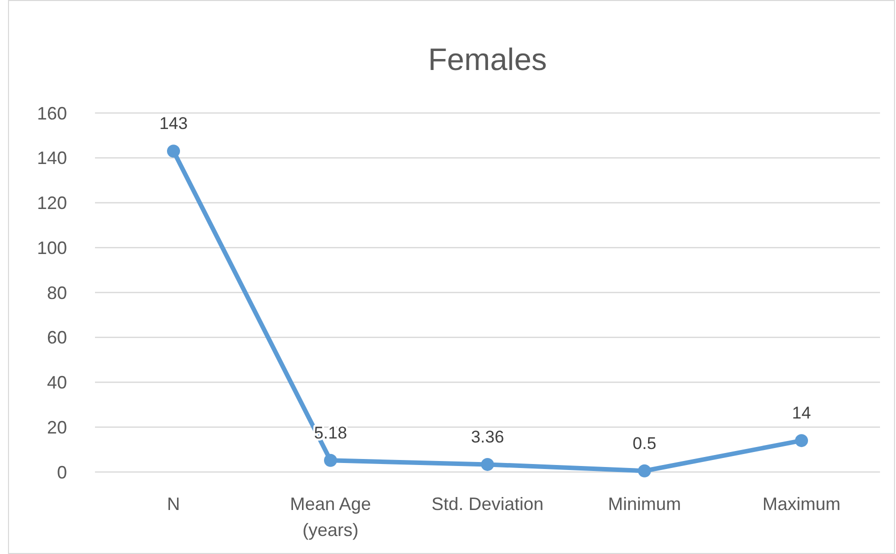 The width and height of the screenshot is (896, 554). I want to click on y-tick-label: 140, so click(51, 158).